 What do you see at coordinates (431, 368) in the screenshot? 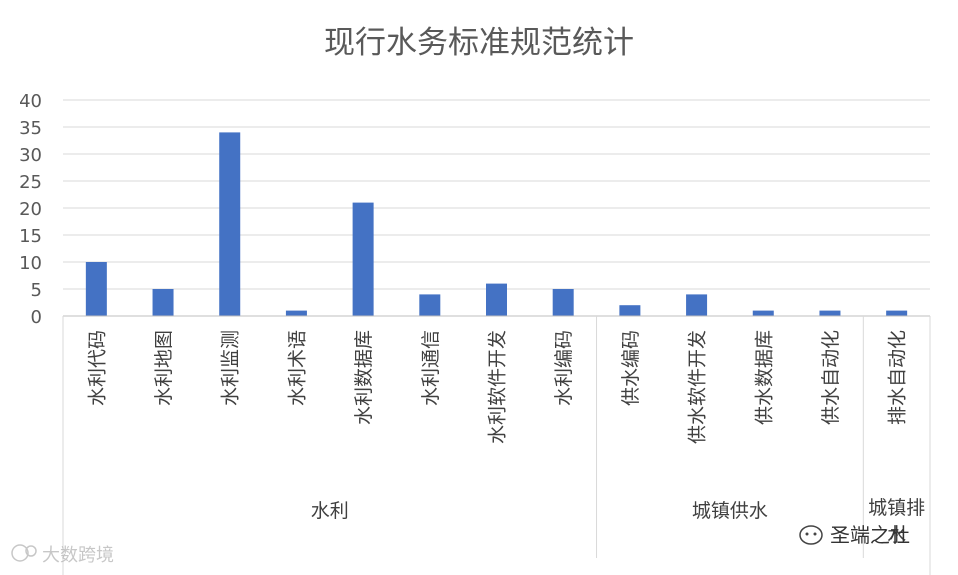
I see `category-label: 水利通信` at bounding box center [431, 368].